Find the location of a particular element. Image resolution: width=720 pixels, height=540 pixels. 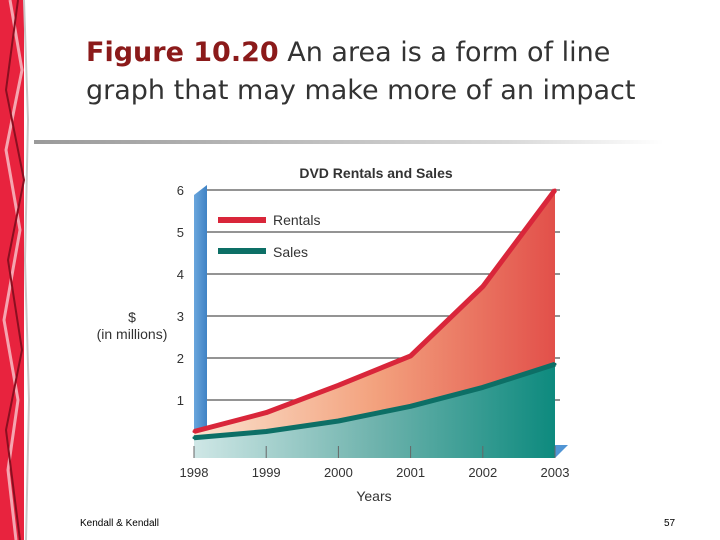

x-tick-2003: 2003 is located at coordinates (555, 472).